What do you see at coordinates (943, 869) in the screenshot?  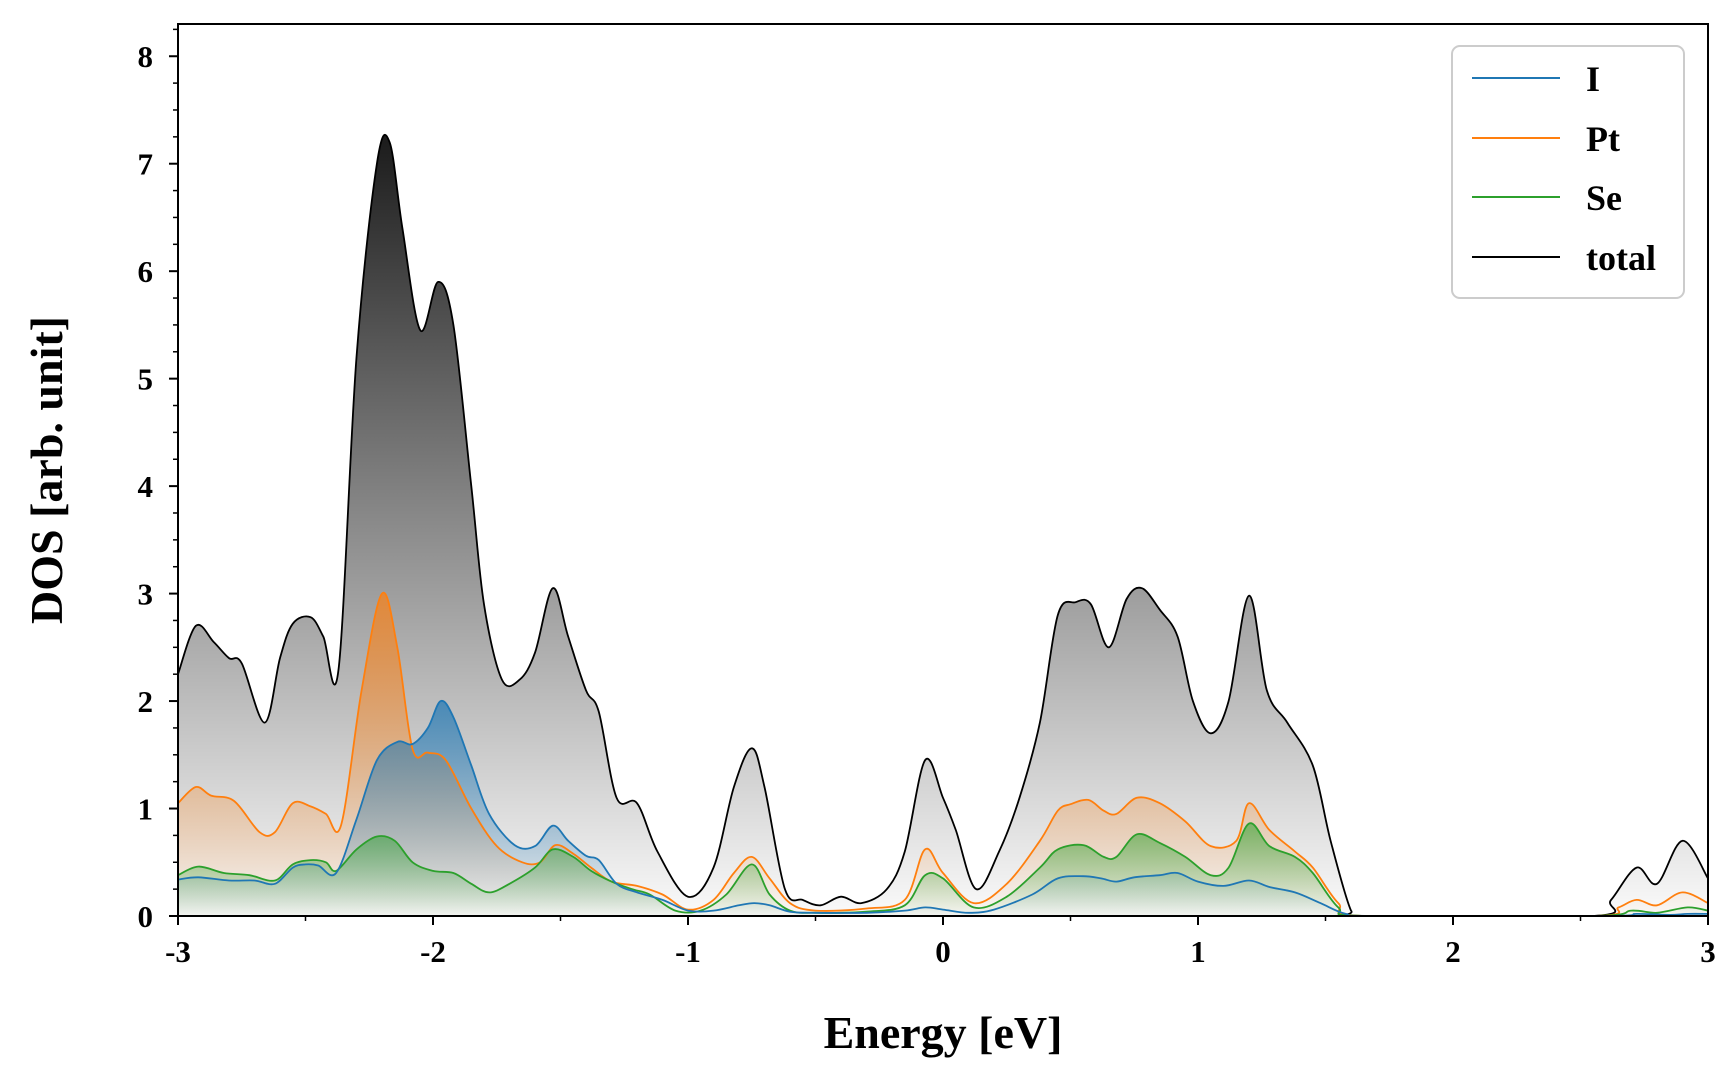 I see `se-line` at bounding box center [943, 869].